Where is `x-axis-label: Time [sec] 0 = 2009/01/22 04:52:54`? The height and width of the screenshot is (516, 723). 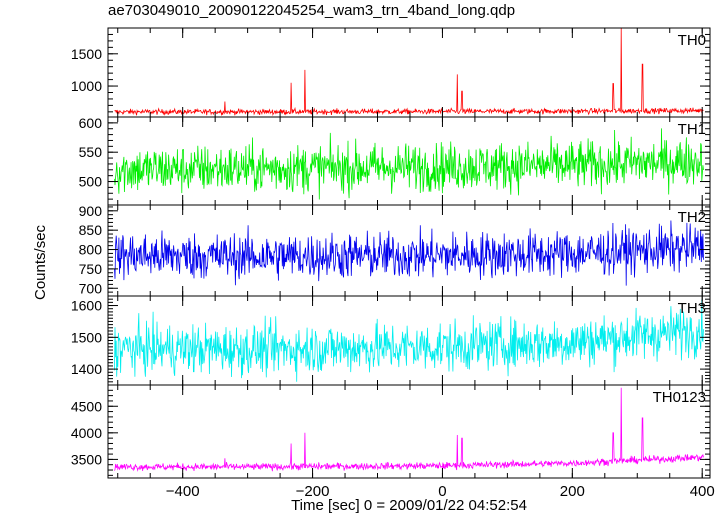
x-axis-label: Time [sec] 0 = 2009/01/22 04:52:54 is located at coordinates (409, 505).